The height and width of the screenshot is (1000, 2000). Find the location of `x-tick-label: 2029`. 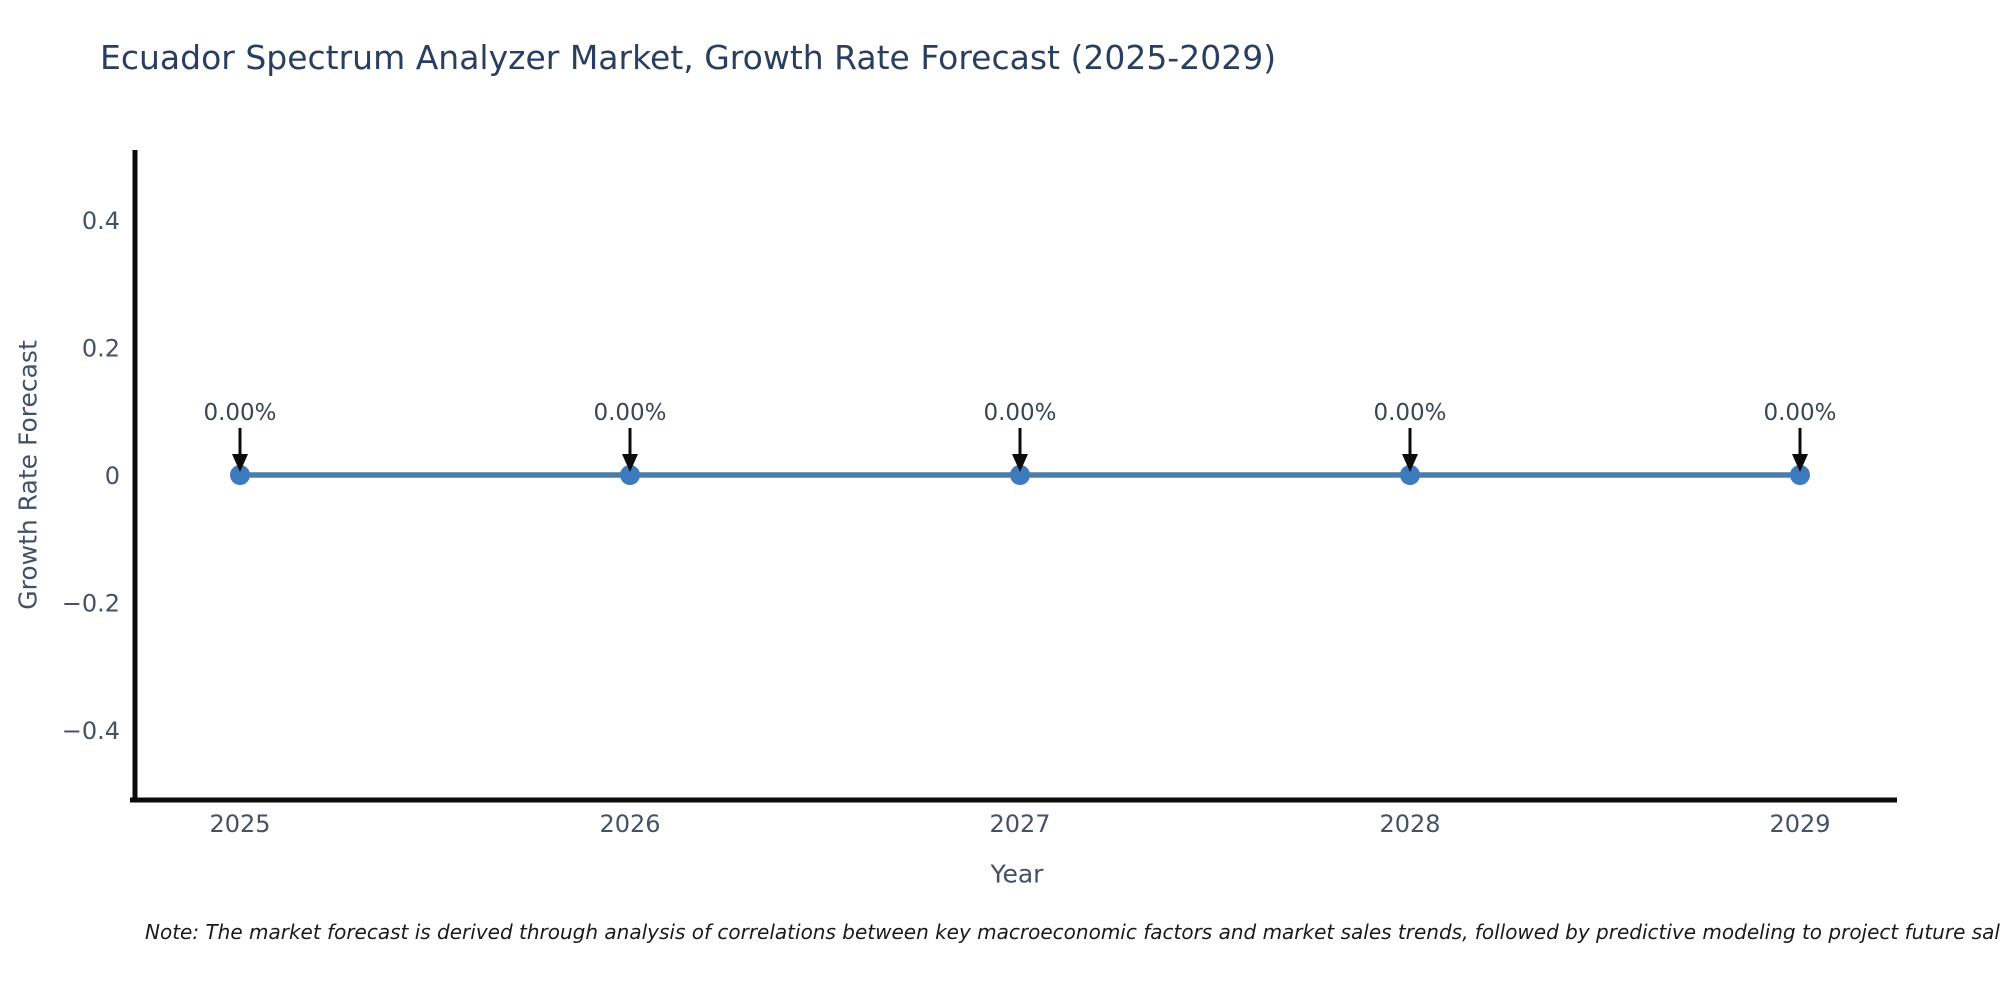

x-tick-label: 2029 is located at coordinates (1799, 824).